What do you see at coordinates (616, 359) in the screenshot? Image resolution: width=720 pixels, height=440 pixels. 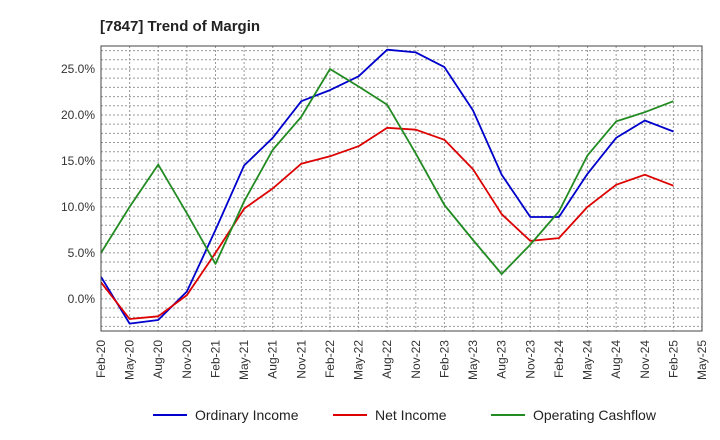 I see `x-tick-label: Aug-24` at bounding box center [616, 359].